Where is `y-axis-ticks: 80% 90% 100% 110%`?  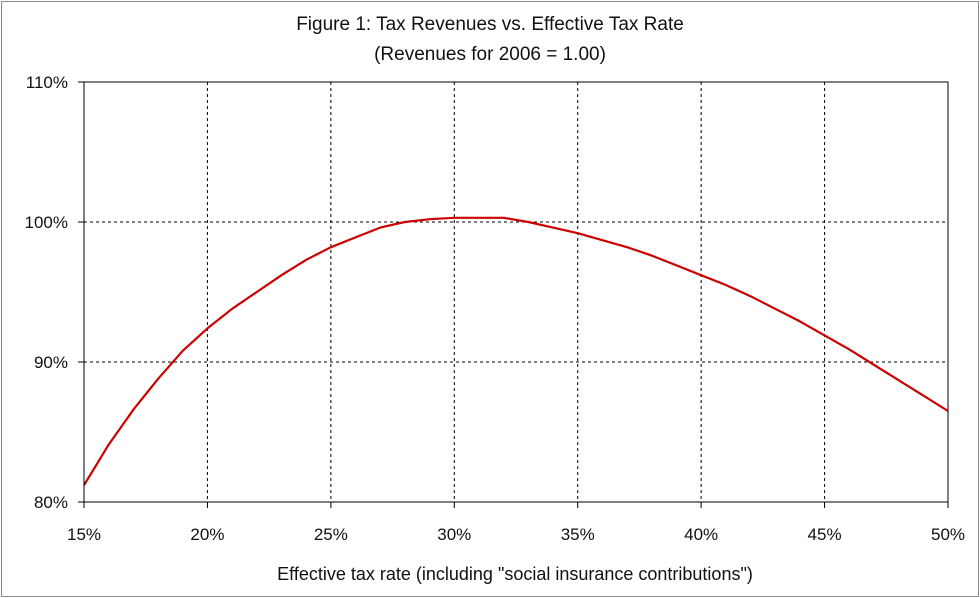 y-axis-ticks: 80% 90% 100% 110% is located at coordinates (54, 292).